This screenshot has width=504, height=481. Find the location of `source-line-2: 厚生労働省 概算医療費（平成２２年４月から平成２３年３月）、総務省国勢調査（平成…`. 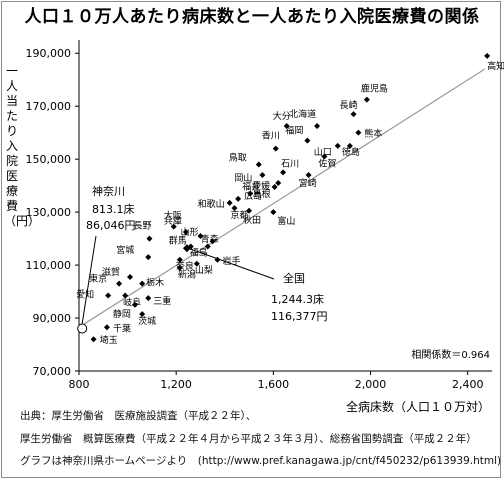

source-line-2: 厚生労働省 概算医療費（平成２２年４月から平成２３年３月）、総務省国勢調査（平成… is located at coordinates (248, 439).